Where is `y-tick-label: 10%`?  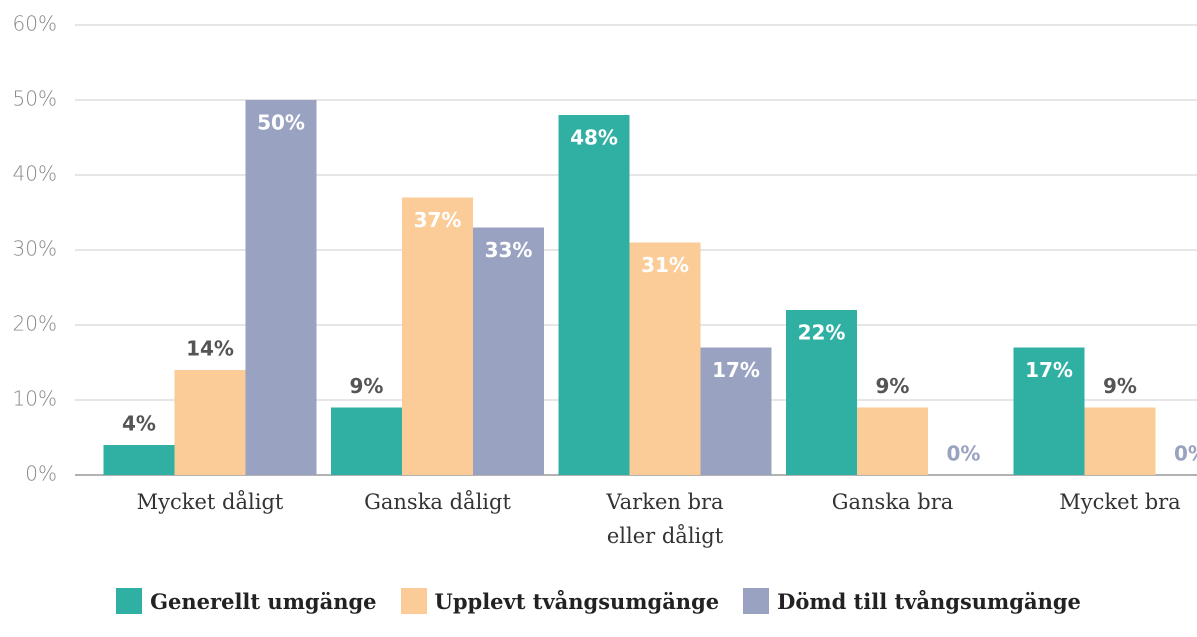
y-tick-label: 10% is located at coordinates (35, 399).